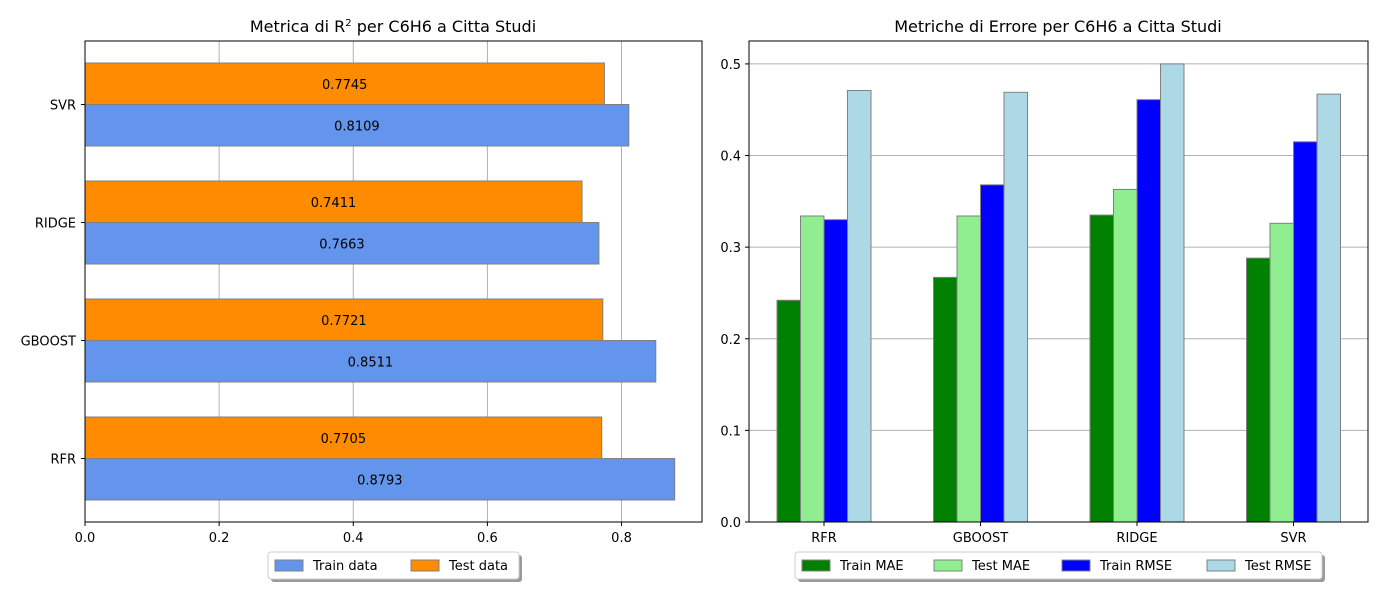  I want to click on legend-swatch-test-data, so click(425, 565).